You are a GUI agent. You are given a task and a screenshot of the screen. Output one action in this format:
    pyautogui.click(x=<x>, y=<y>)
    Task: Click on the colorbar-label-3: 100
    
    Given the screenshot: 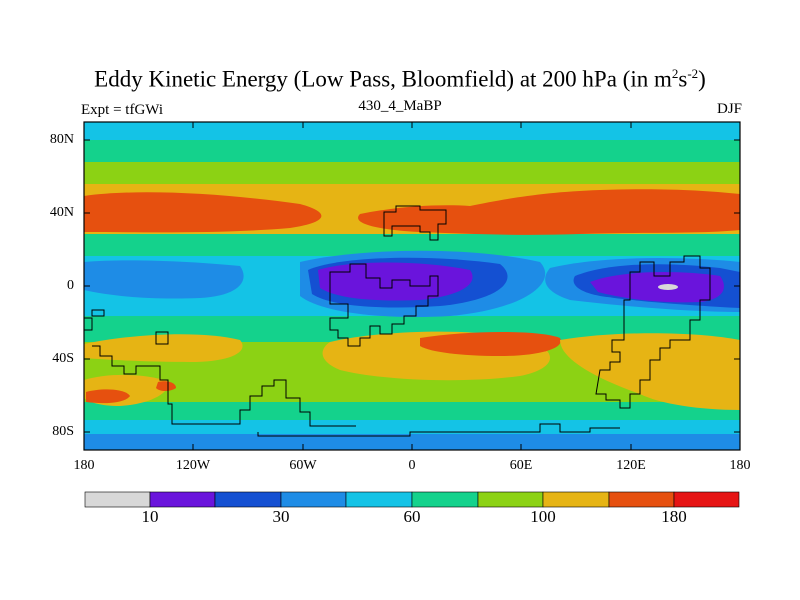 What is the action you would take?
    pyautogui.click(x=543, y=516)
    